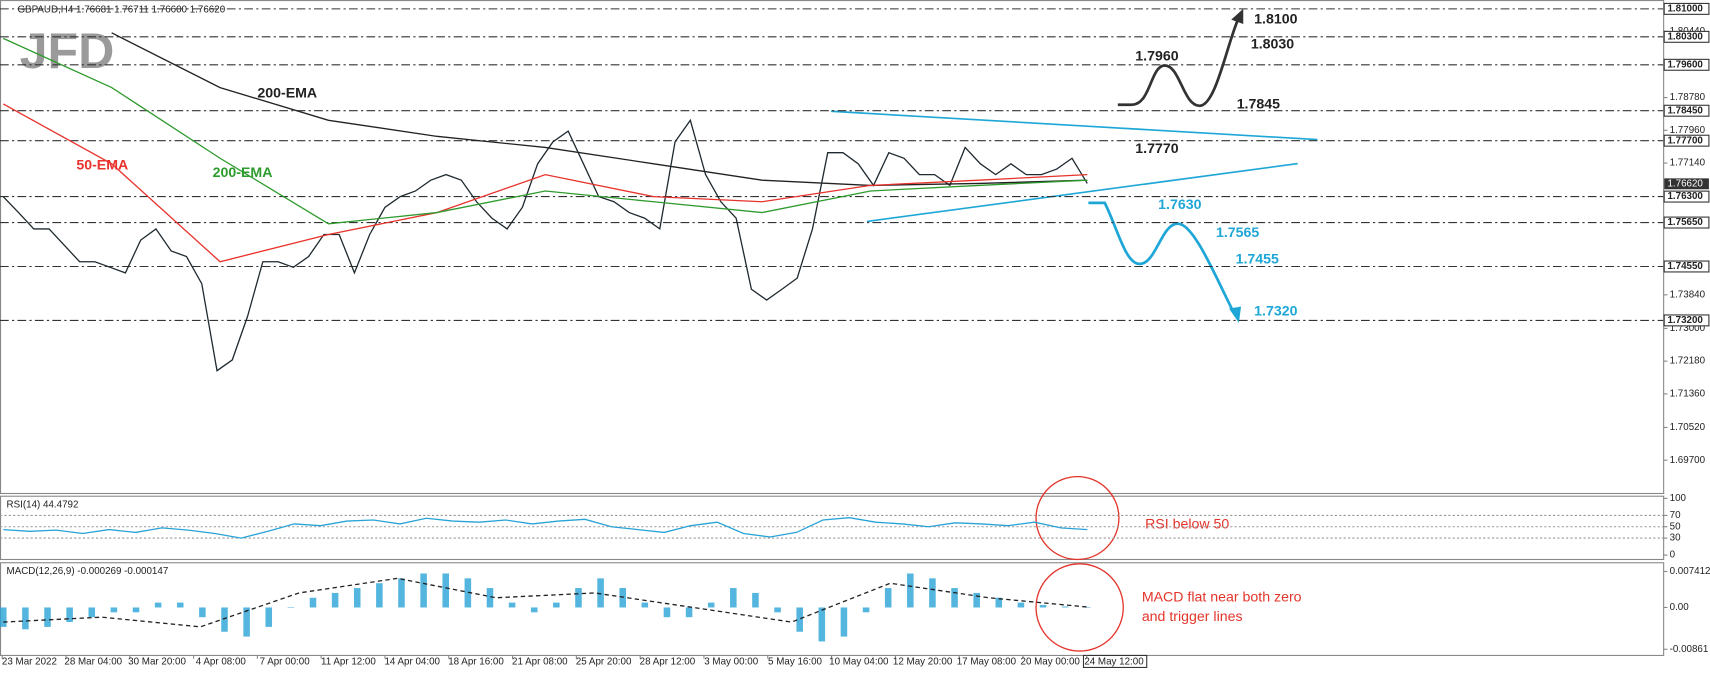 The width and height of the screenshot is (1710, 674). I want to click on x-tick-label: 17 May 08:00, so click(987, 662).